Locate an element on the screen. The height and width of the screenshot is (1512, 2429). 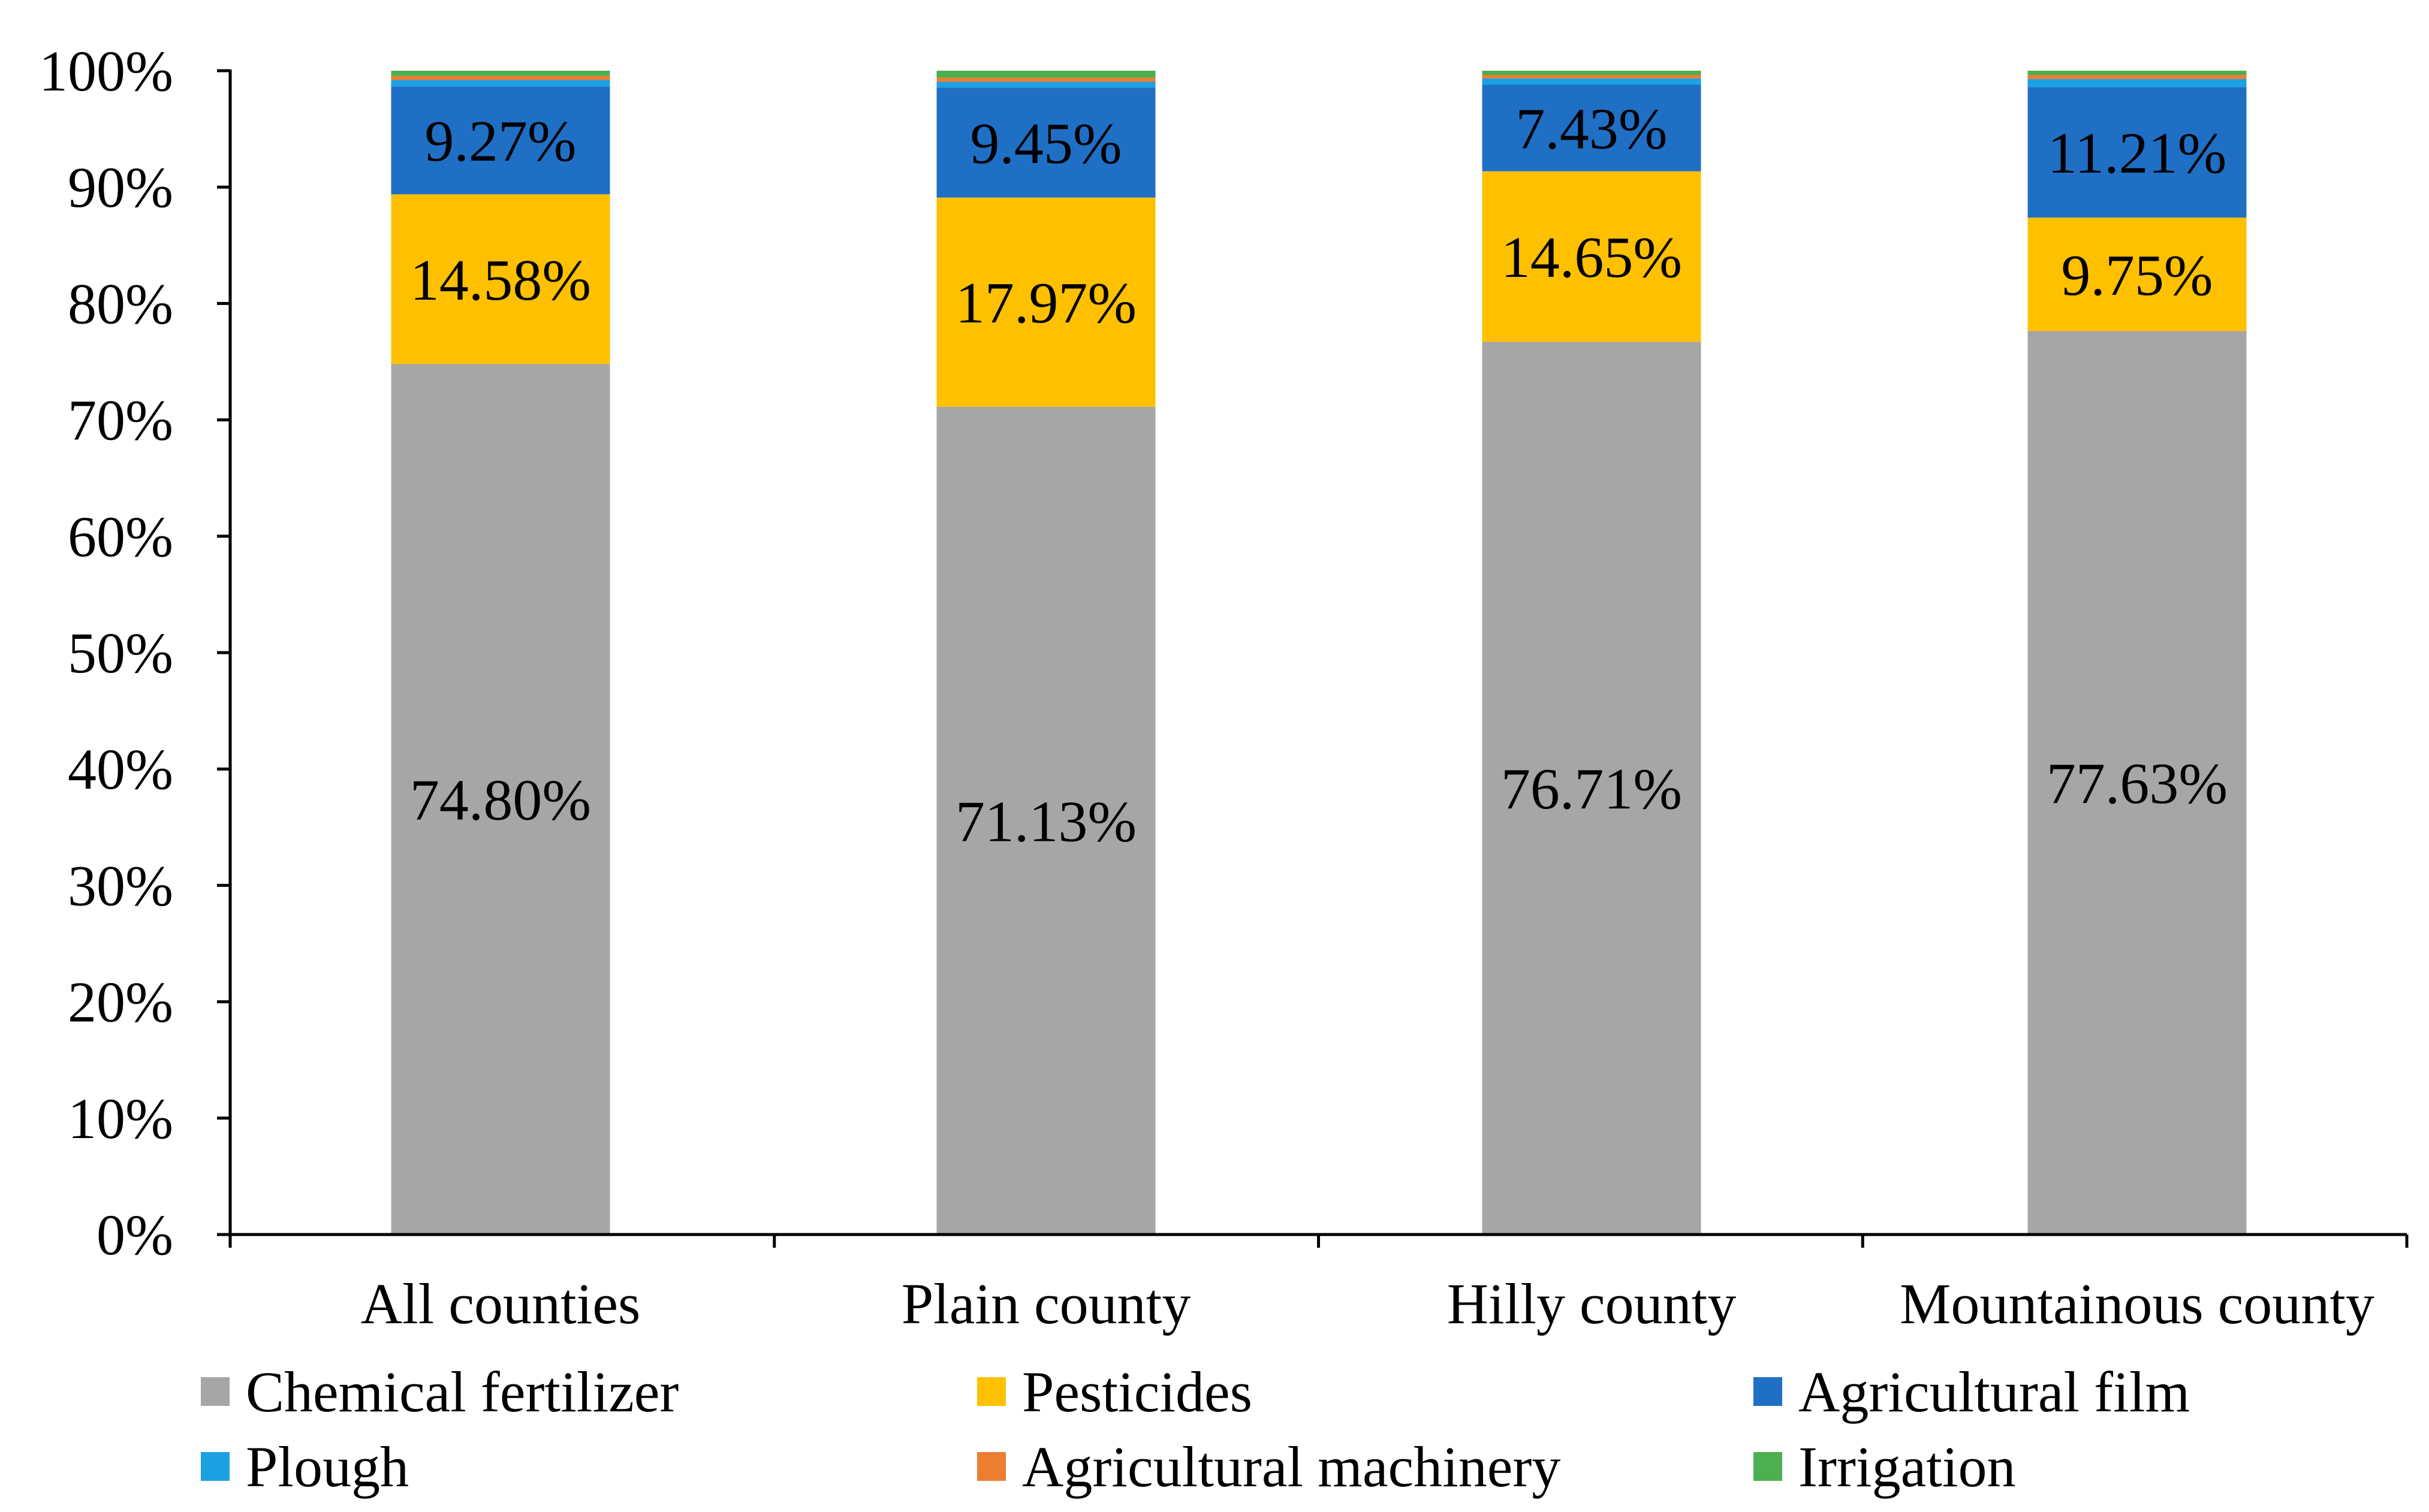
y-tick-label-7: 70% is located at coordinates (120, 420).